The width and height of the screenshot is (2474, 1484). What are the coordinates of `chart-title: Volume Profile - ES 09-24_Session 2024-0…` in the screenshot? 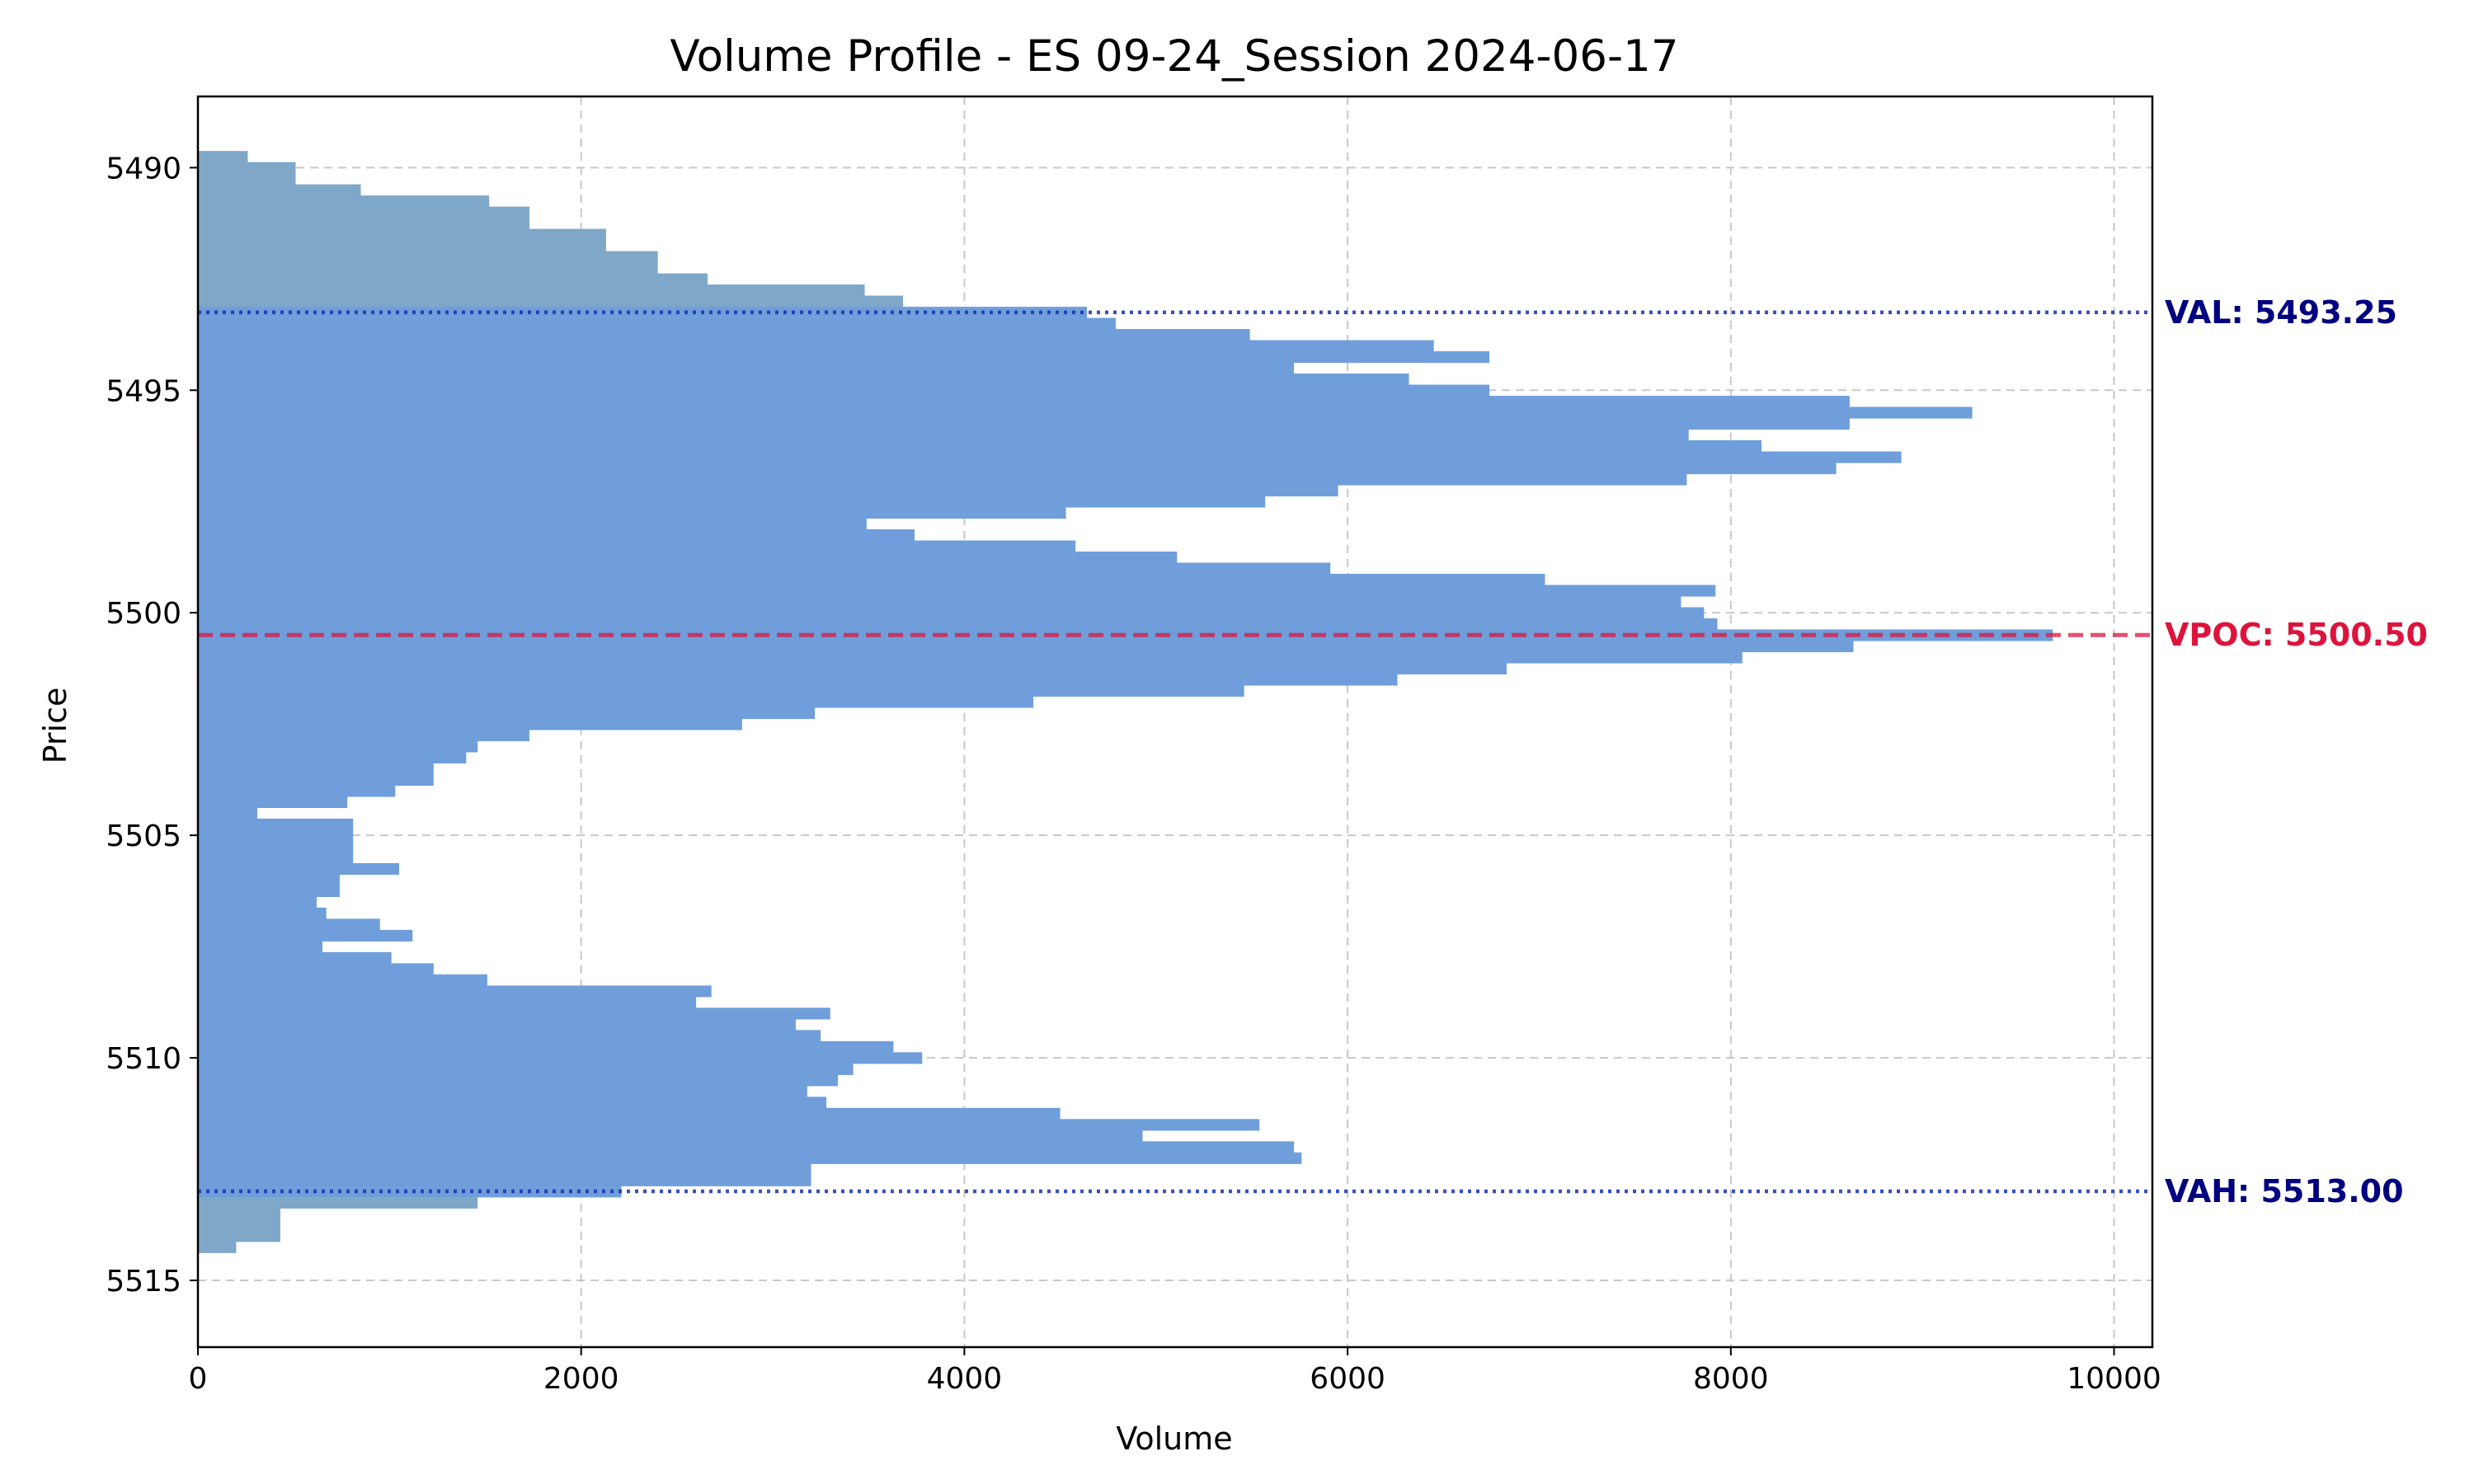 It's located at (1174, 56).